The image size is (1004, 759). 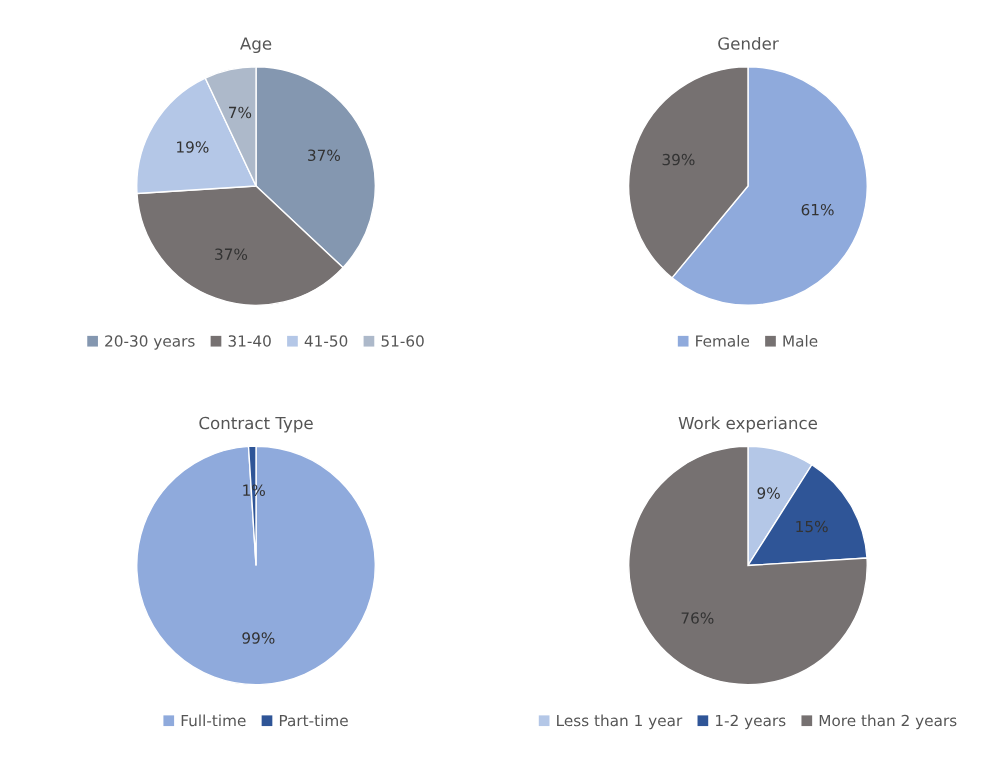 What do you see at coordinates (678, 159) in the screenshot?
I see `data-label: 39%` at bounding box center [678, 159].